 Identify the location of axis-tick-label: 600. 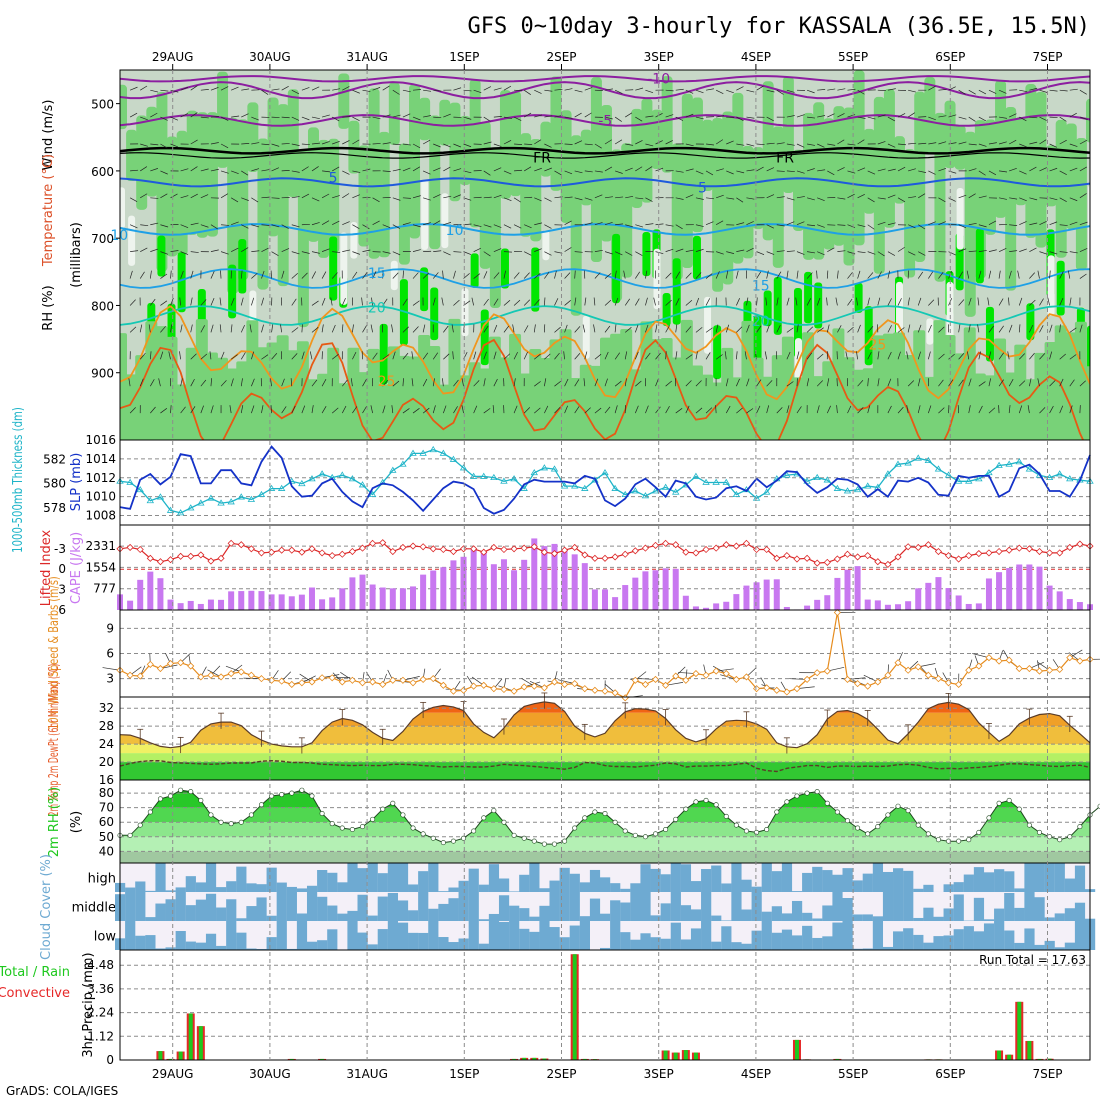
(102, 172).